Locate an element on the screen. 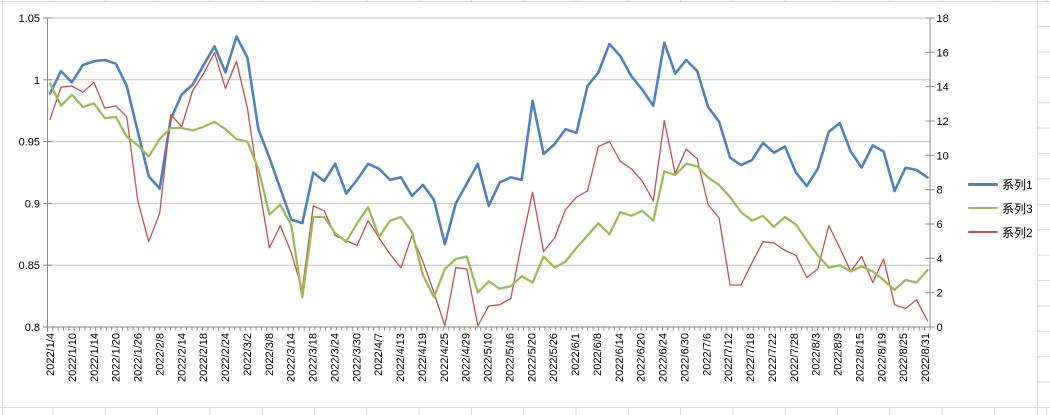 This screenshot has height=415, width=1050. svg-text: 2022/1/26 is located at coordinates (139, 357).